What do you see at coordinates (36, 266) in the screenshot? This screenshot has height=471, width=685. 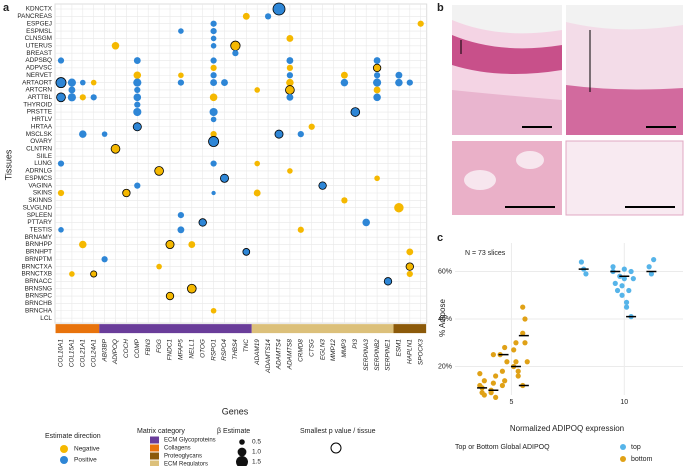 I see `tissue-label: BRNCTXA` at bounding box center [36, 266].